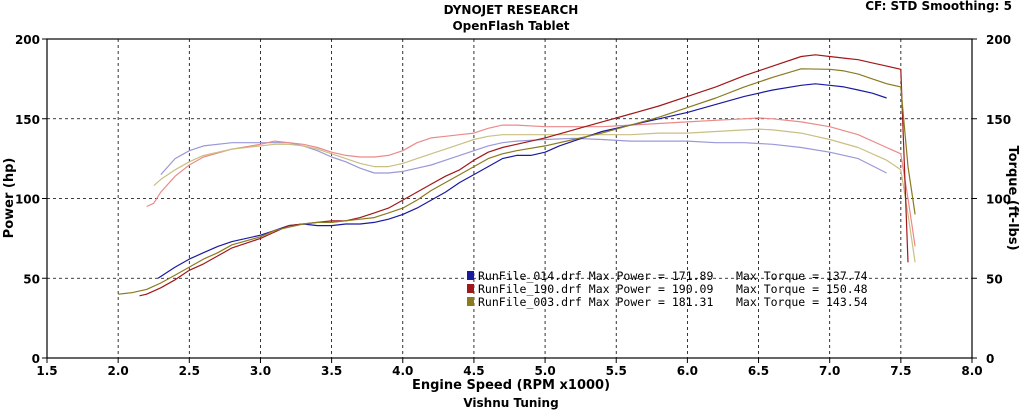  What do you see at coordinates (510, 403) in the screenshot?
I see `footer-credit: Vishnu Tuning` at bounding box center [510, 403].